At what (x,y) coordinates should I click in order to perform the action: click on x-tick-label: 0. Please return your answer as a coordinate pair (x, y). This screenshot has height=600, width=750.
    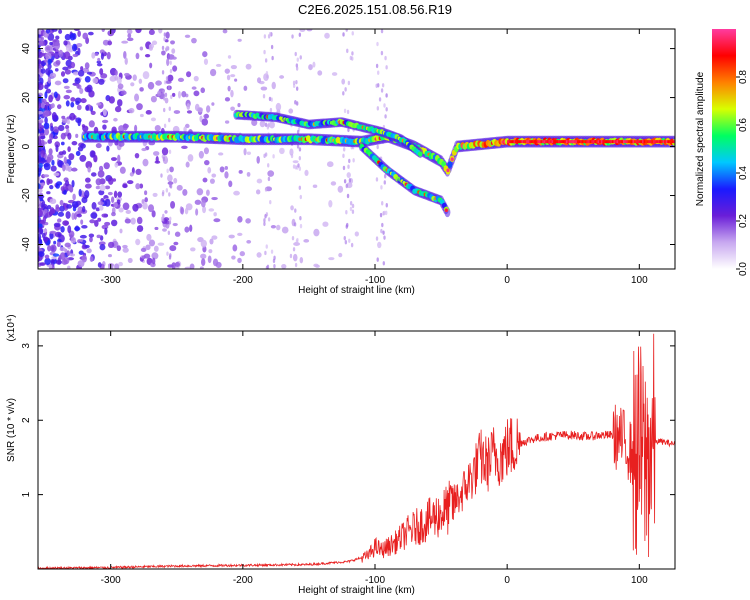
    Looking at the image, I should click on (507, 280).